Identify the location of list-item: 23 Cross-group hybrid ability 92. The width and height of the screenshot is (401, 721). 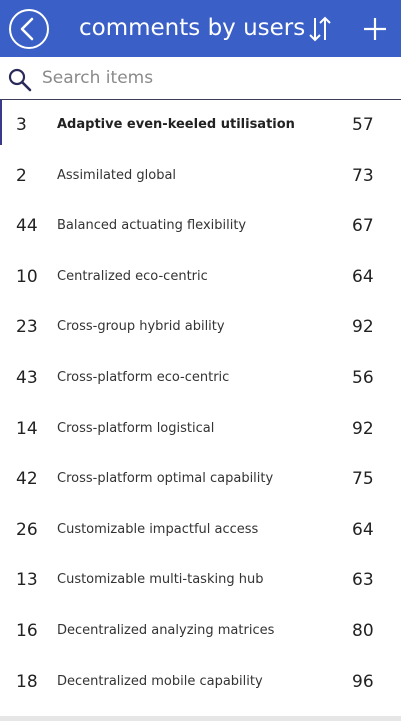
(200, 327).